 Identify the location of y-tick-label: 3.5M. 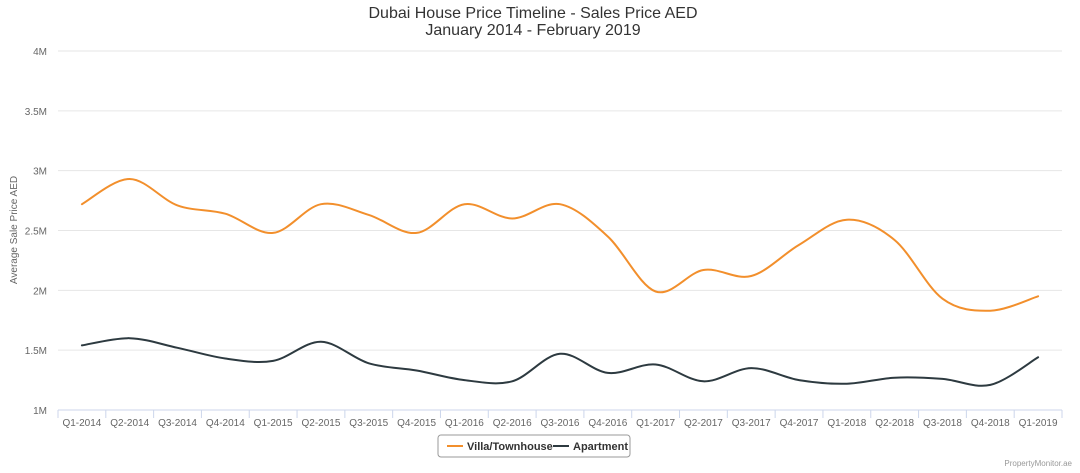
(36, 112).